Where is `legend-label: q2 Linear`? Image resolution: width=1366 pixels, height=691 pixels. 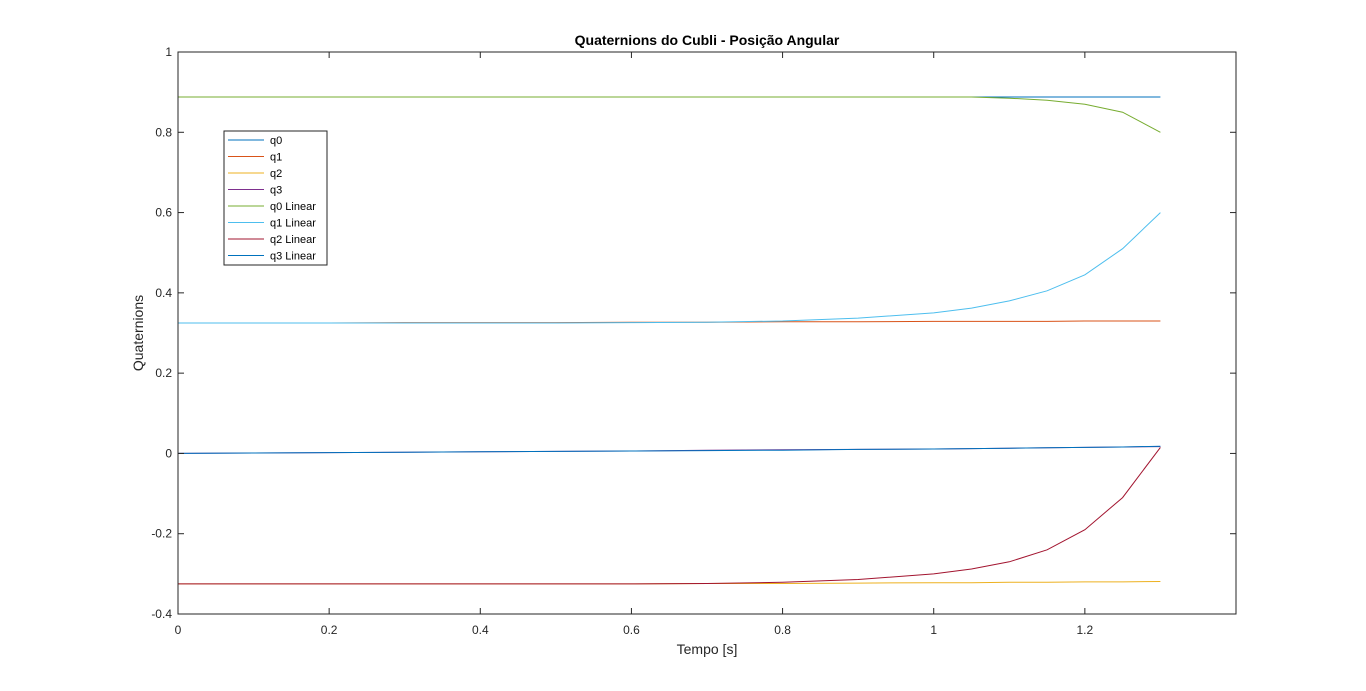 legend-label: q2 Linear is located at coordinates (293, 240).